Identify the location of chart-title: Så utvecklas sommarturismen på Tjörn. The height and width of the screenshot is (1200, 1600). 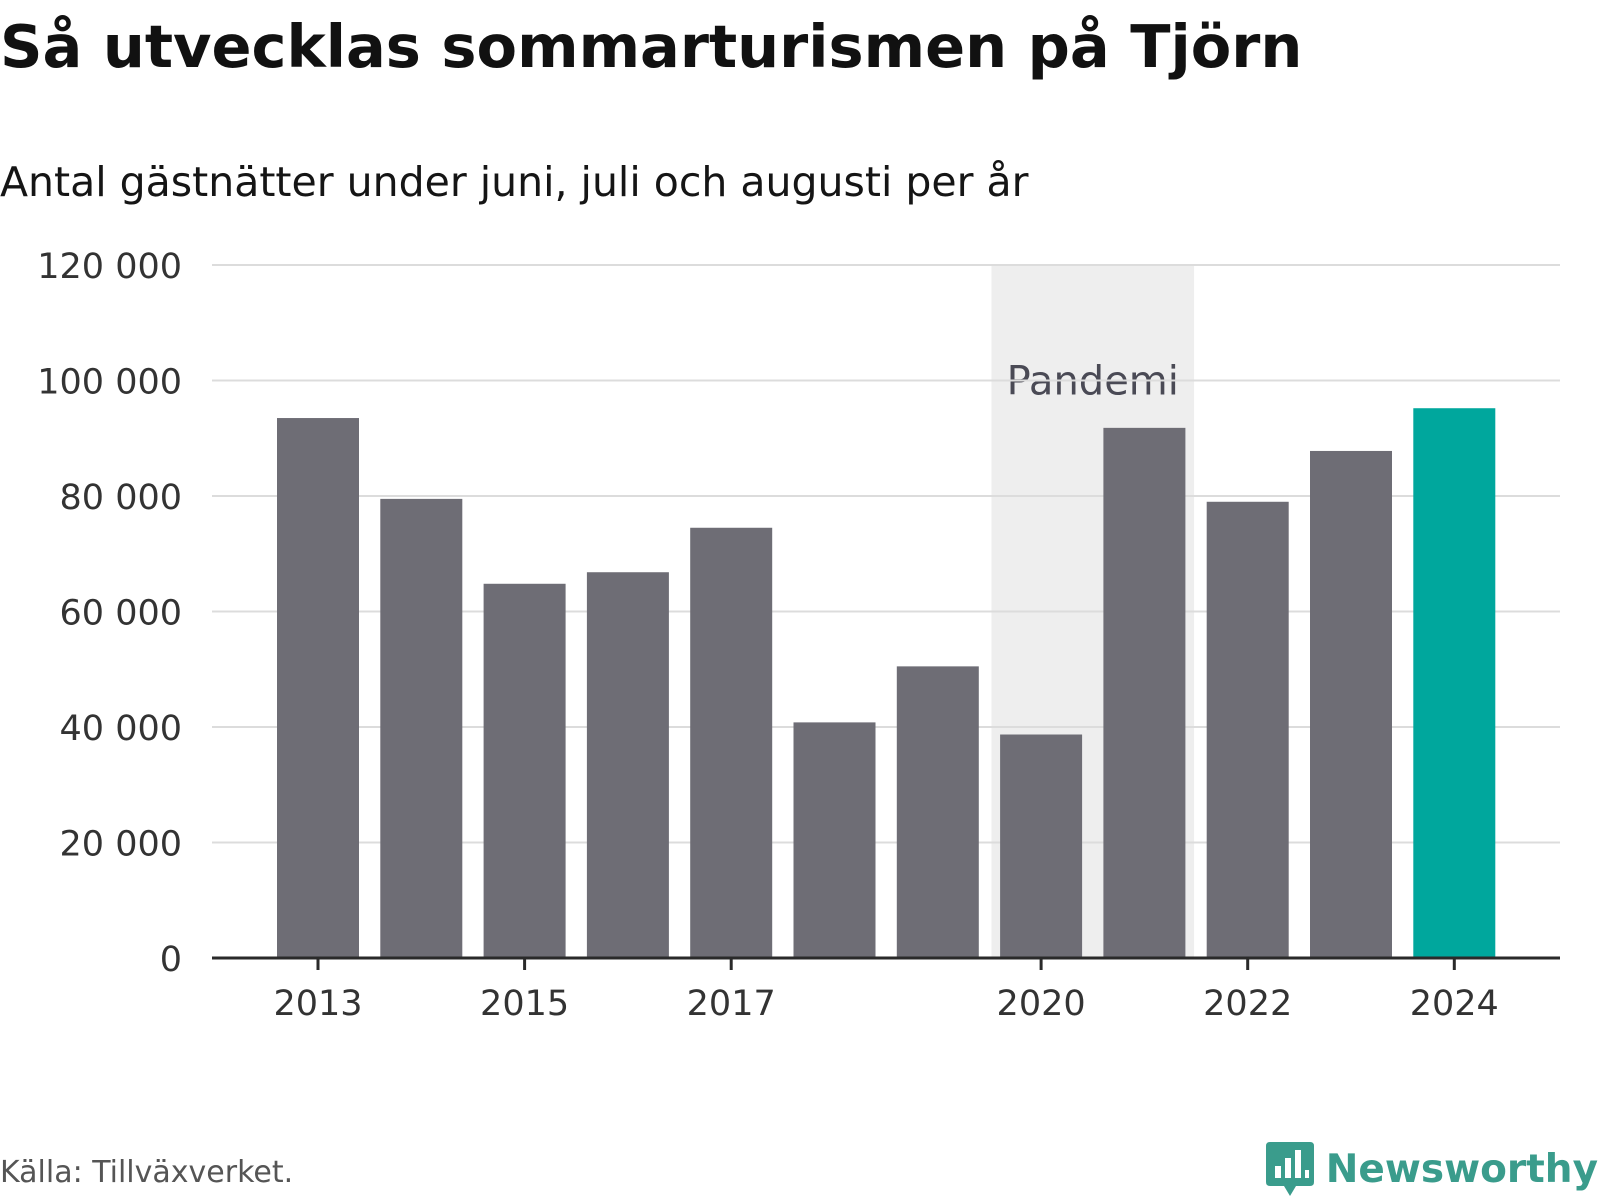
(651, 46).